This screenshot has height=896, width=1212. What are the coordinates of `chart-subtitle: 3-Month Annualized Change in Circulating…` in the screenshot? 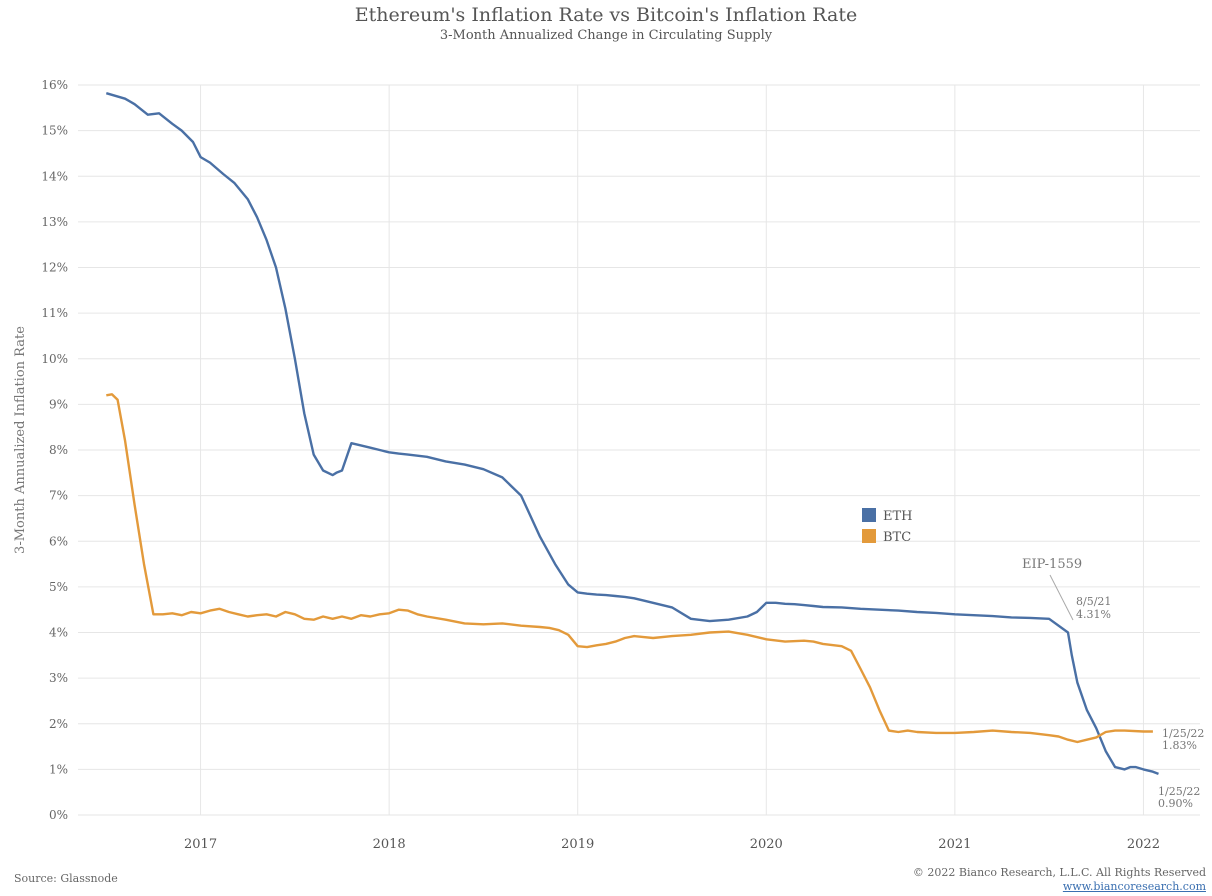 It's located at (606, 35).